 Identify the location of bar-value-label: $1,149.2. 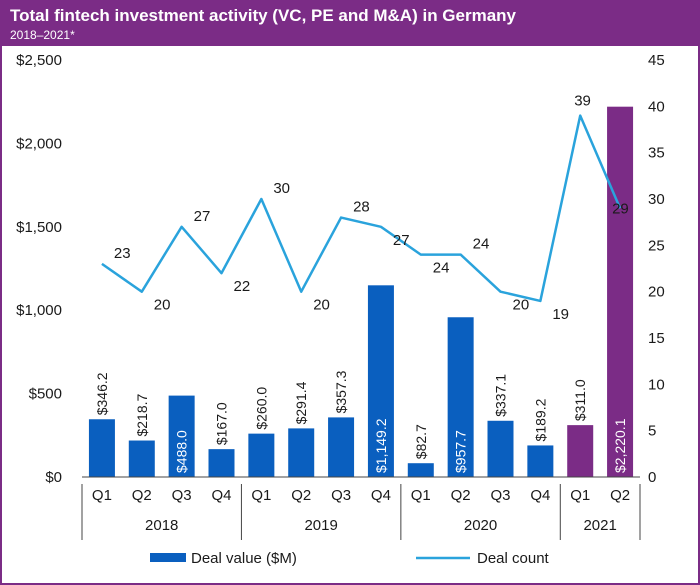
(381, 445).